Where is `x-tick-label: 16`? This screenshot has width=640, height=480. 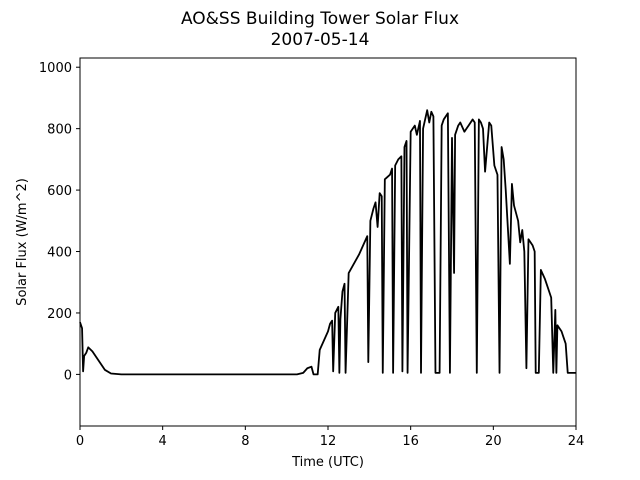
x-tick-label: 16 is located at coordinates (410, 441).